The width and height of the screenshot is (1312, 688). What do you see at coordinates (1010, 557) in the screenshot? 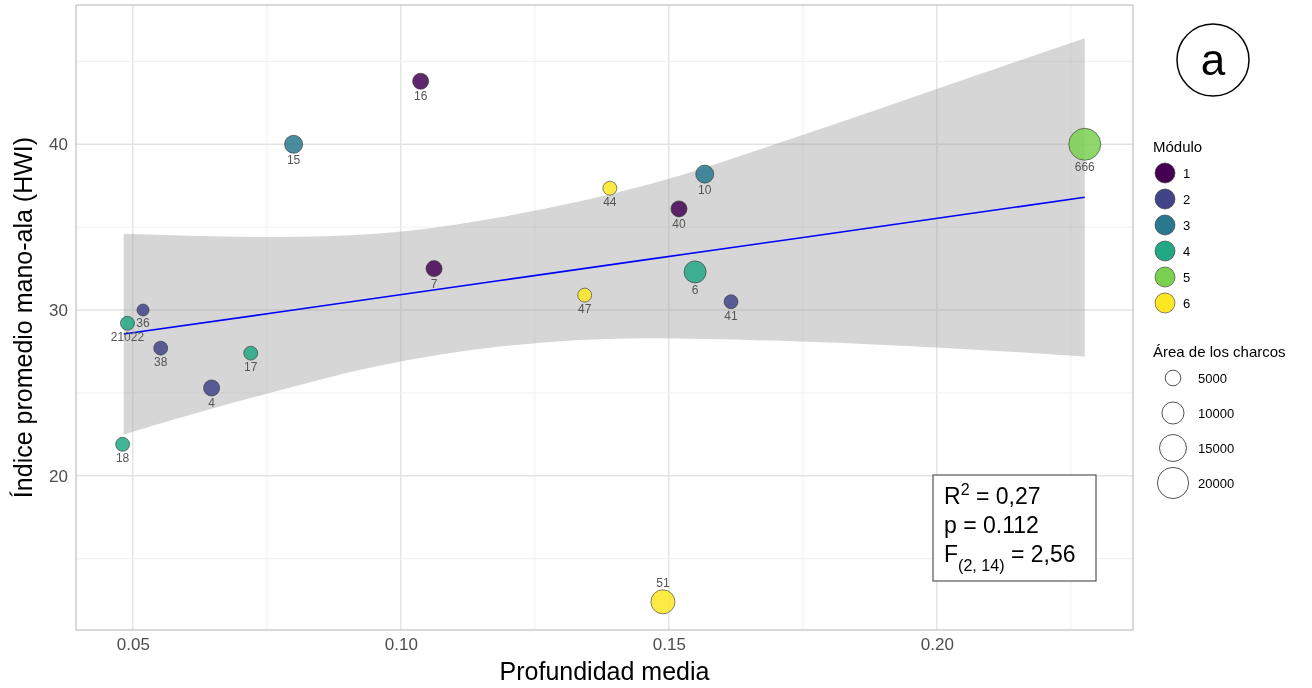
I see `annotation: F$_{(2, 14)}$ = 2,56` at bounding box center [1010, 557].